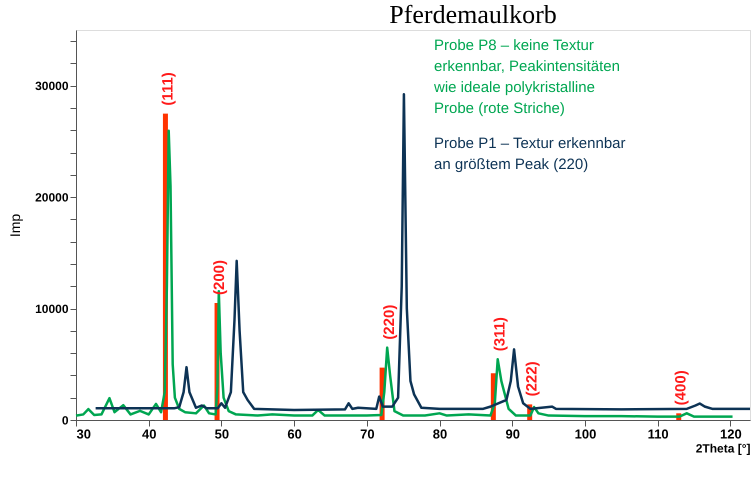 This screenshot has width=754, height=482. What do you see at coordinates (389, 322) in the screenshot?
I see `annotation: (220)` at bounding box center [389, 322].